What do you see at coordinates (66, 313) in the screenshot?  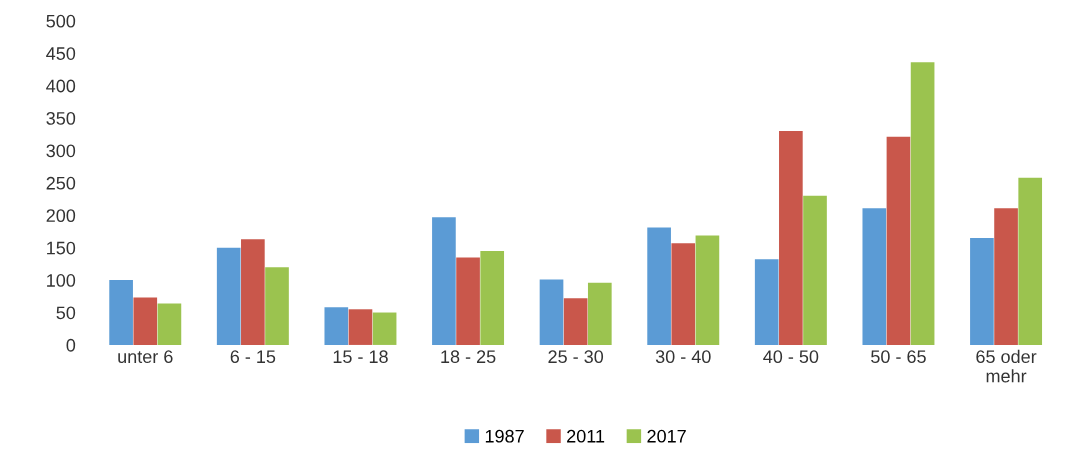 I see `y-tick-label: 50` at bounding box center [66, 313].